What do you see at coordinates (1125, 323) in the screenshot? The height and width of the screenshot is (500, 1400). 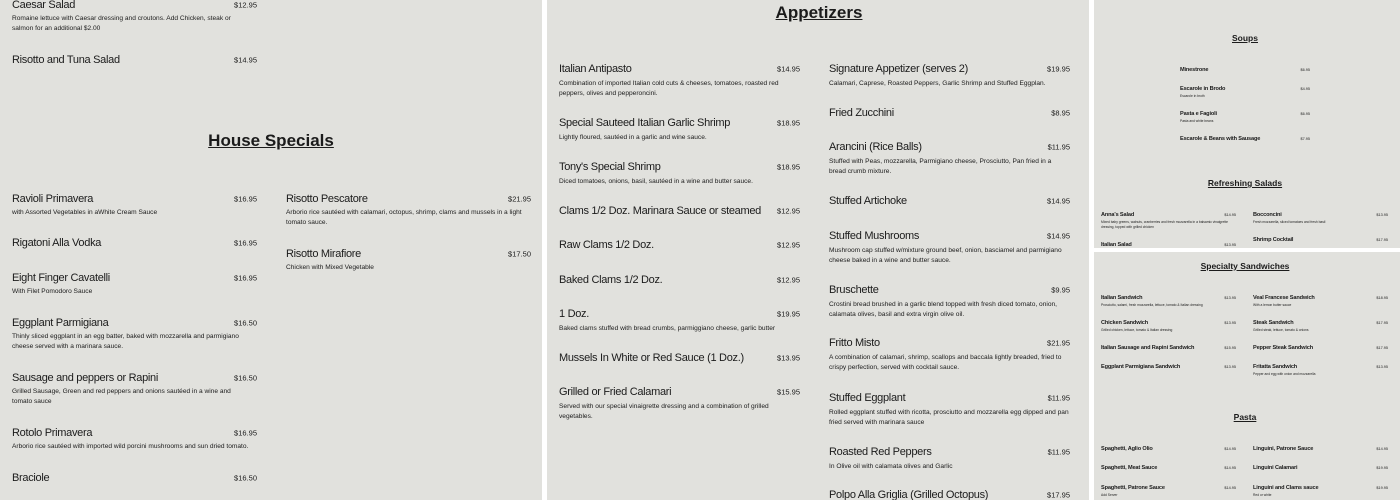 I see `menu-item-name: Chicken Sandwich` at bounding box center [1125, 323].